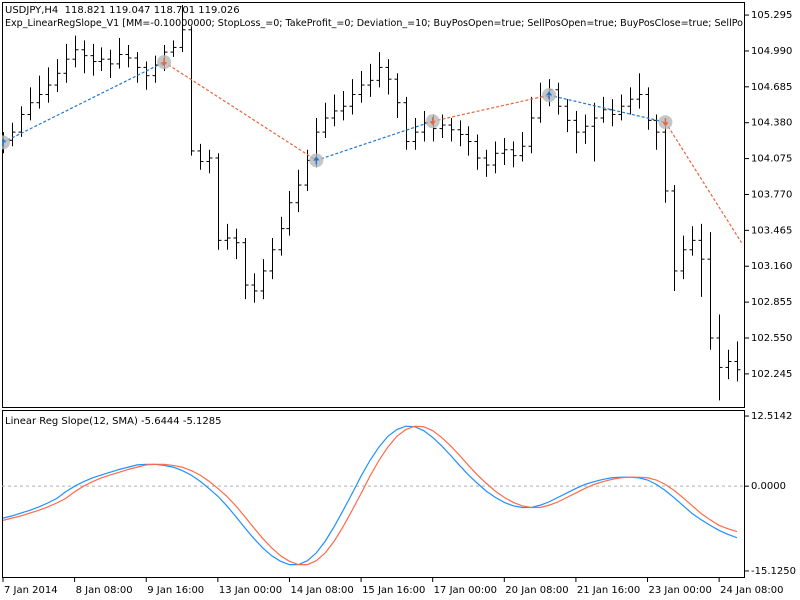 Image resolution: width=800 pixels, height=600 pixels. I want to click on y-tick-label: 102.855, so click(771, 302).